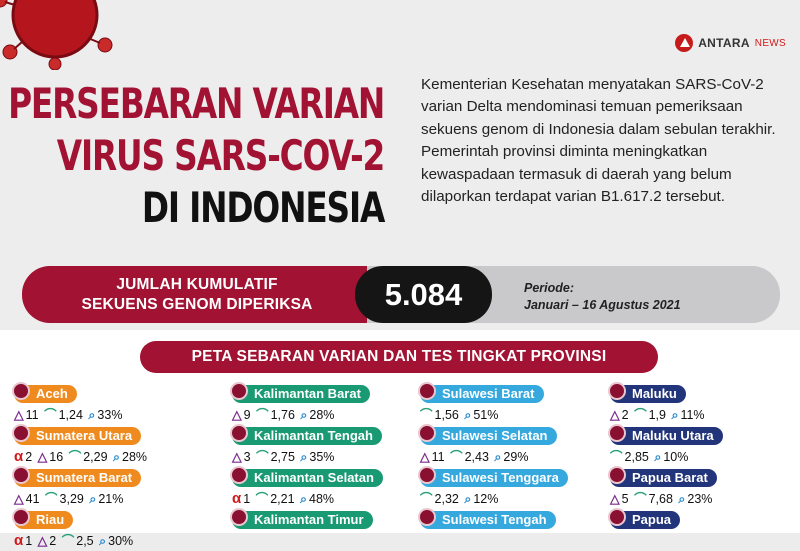 The image size is (800, 551). Describe the element at coordinates (627, 499) in the screenshot. I see `delta-count: 5` at that location.